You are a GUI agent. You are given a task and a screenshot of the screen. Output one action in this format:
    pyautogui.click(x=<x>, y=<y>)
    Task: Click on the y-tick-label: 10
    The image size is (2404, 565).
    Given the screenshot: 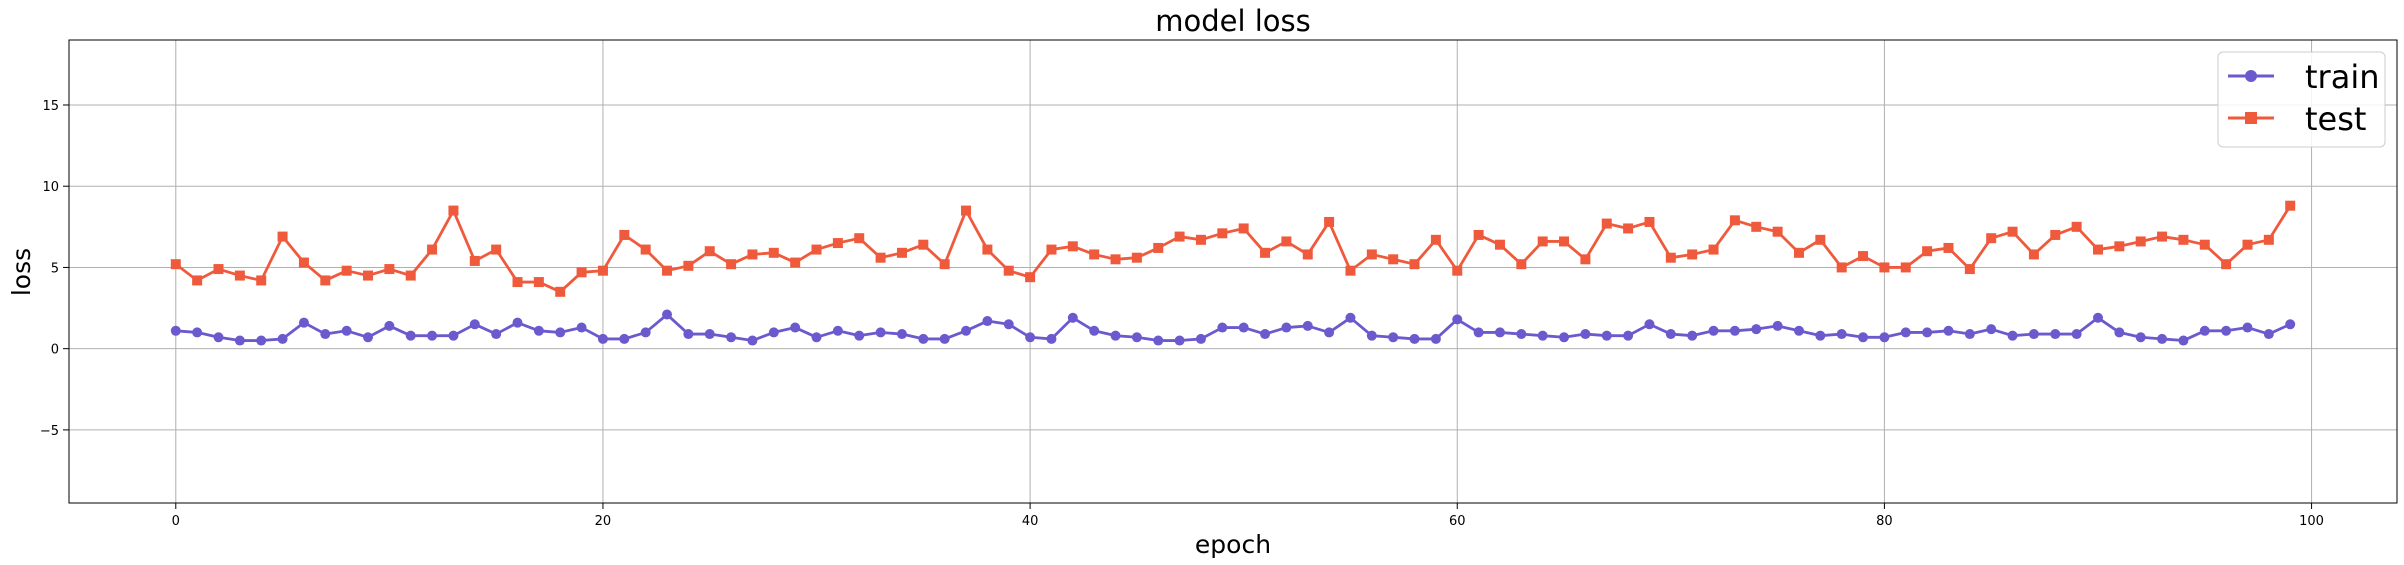 What is the action you would take?
    pyautogui.click(x=50, y=187)
    